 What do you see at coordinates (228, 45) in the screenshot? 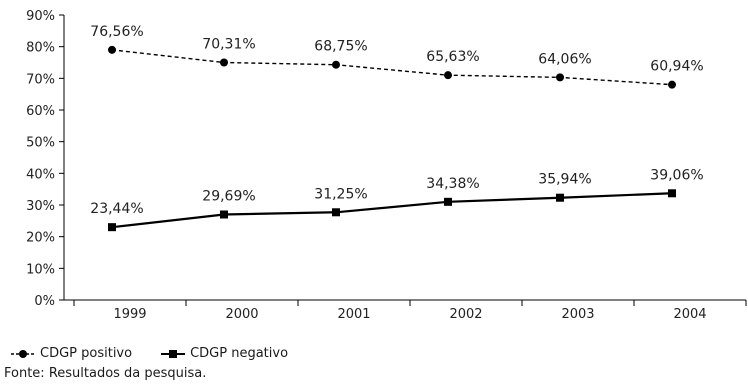
I see `data-label: 70,31%` at bounding box center [228, 45].